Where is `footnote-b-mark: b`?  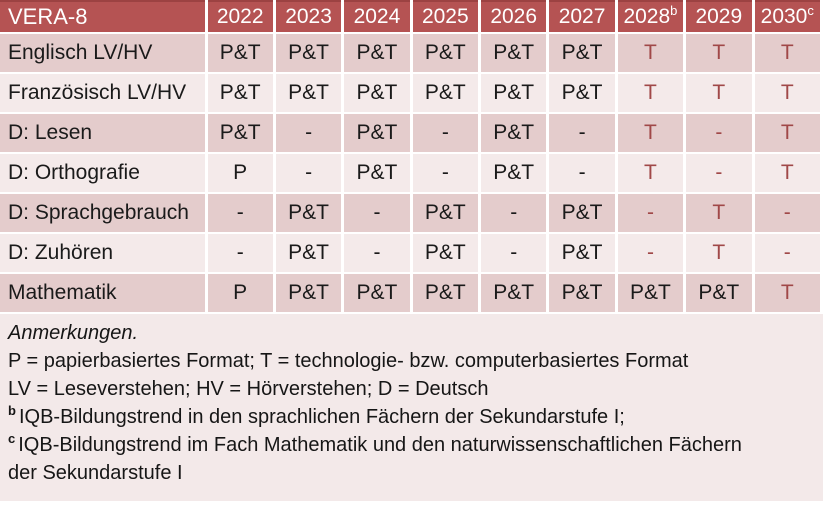 footnote-b-mark: b is located at coordinates (12, 411).